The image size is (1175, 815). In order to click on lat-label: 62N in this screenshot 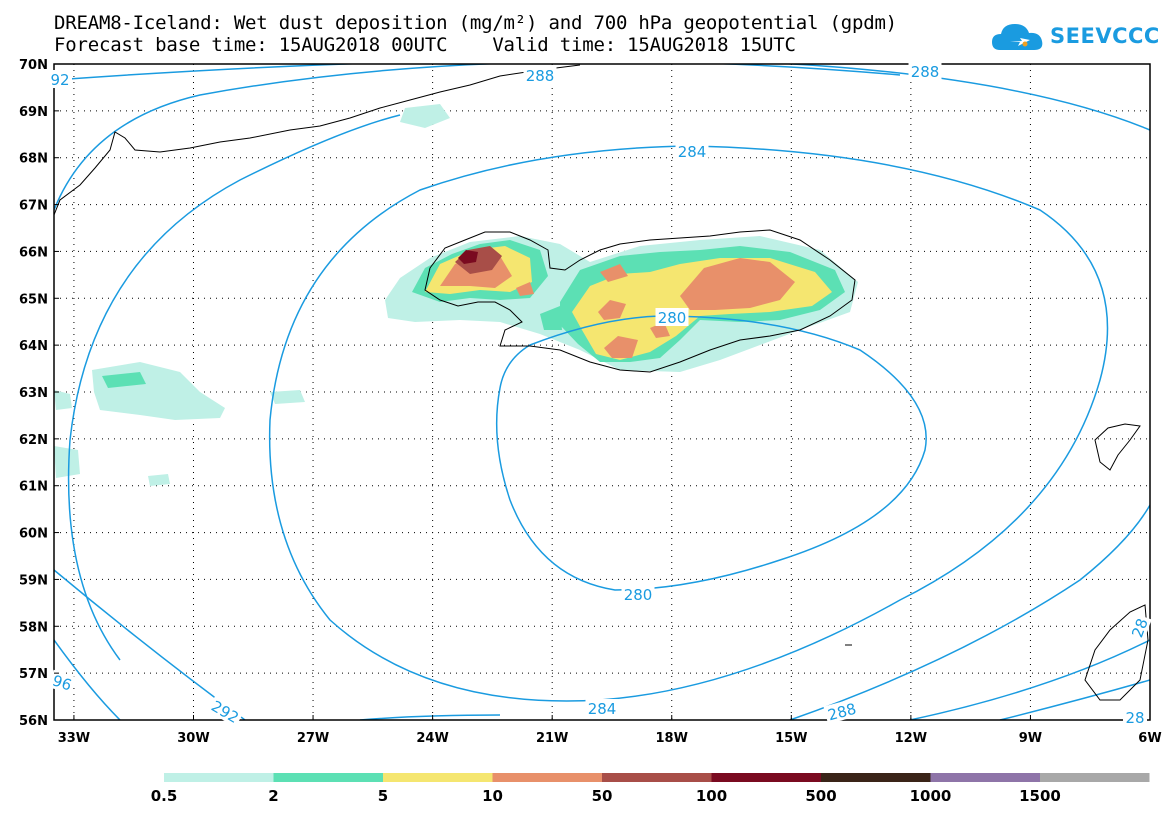, I will do `click(33, 440)`.